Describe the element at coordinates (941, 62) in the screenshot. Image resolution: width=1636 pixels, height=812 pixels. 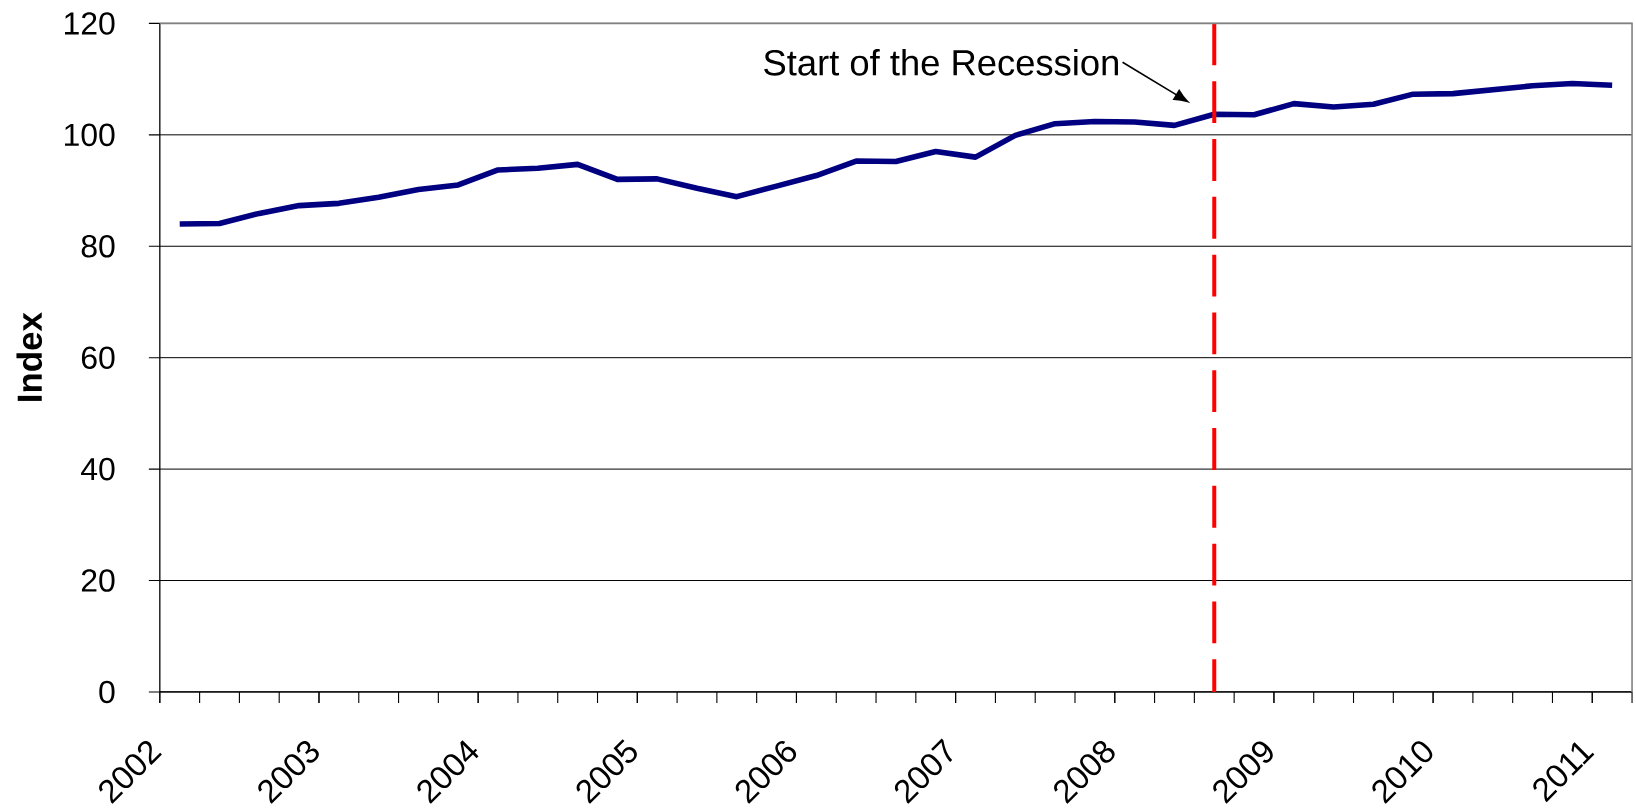
I see `ref-line-label: Start of the Recession` at that location.